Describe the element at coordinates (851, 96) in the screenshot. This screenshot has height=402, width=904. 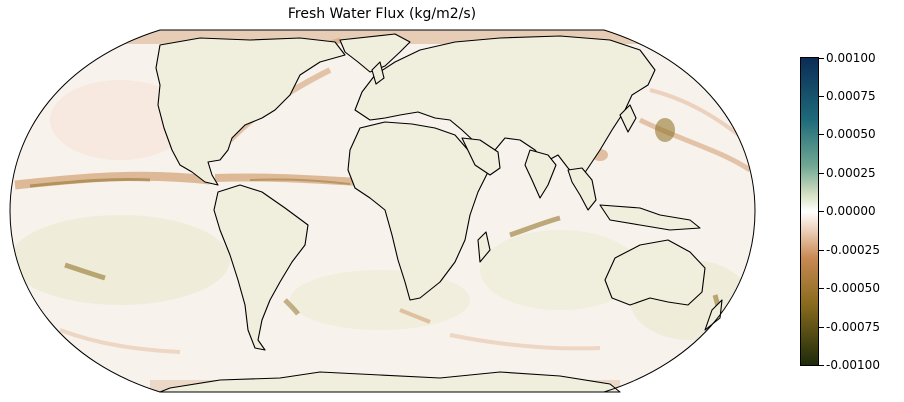
I see `colorbar-tick-label: 0.00075` at that location.